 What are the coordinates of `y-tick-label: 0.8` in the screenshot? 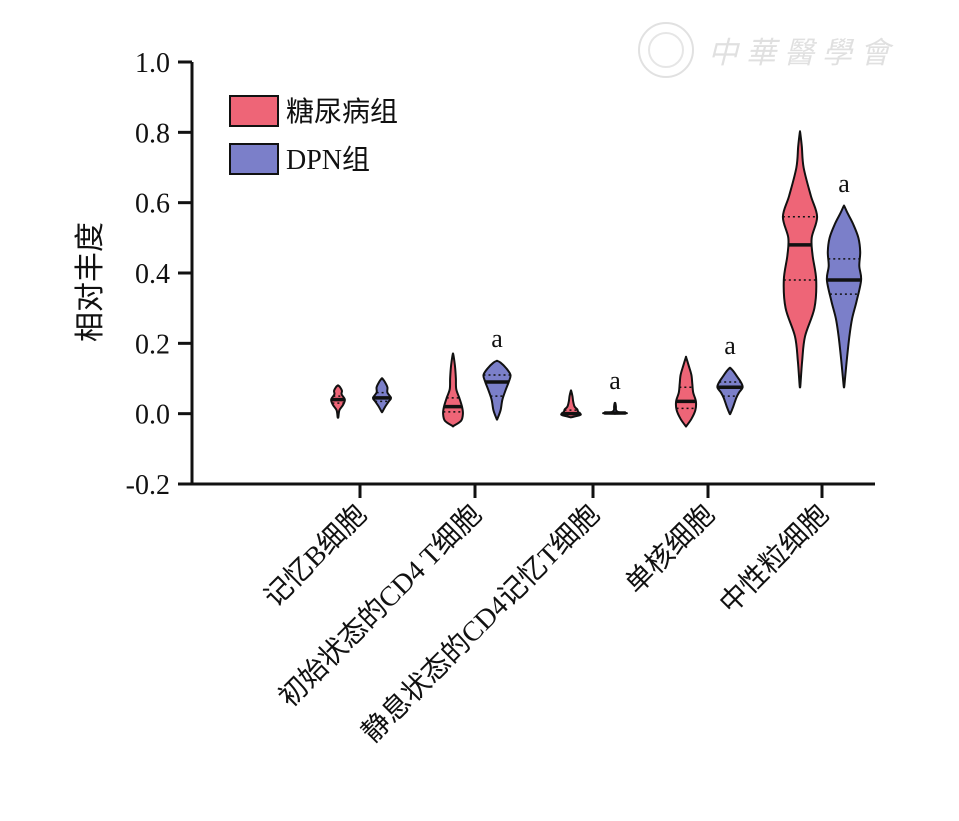 It's located at (152, 133).